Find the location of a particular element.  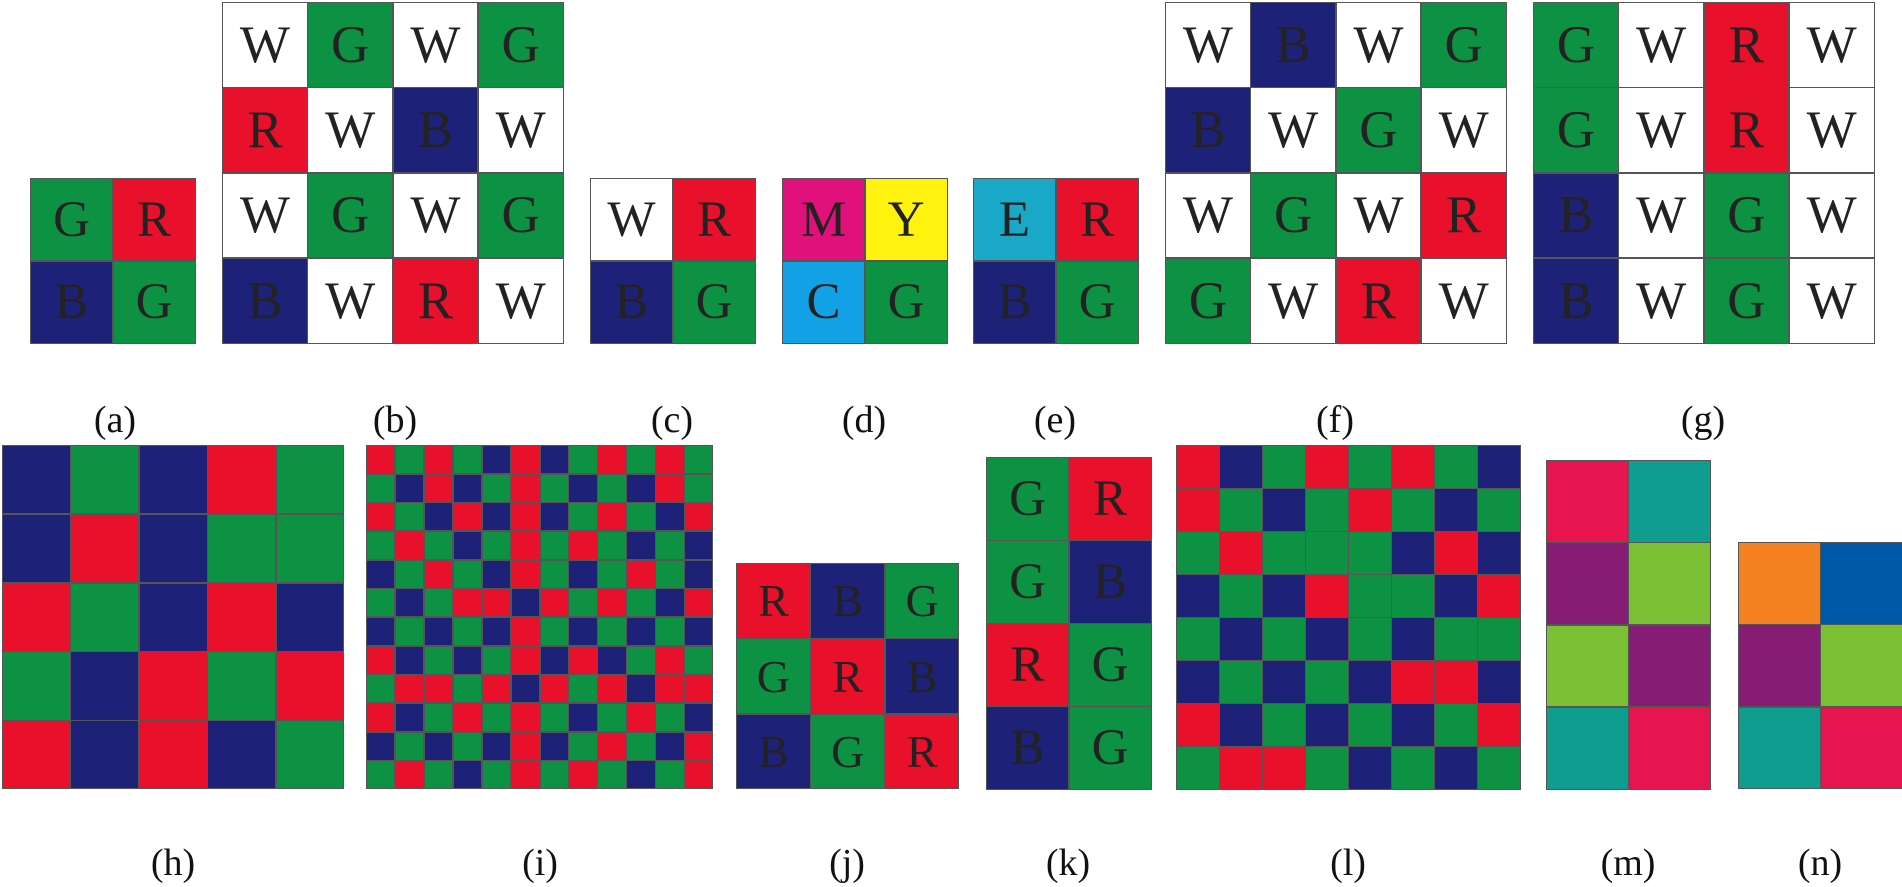

pattern-f-cell: R is located at coordinates (1378, 300).